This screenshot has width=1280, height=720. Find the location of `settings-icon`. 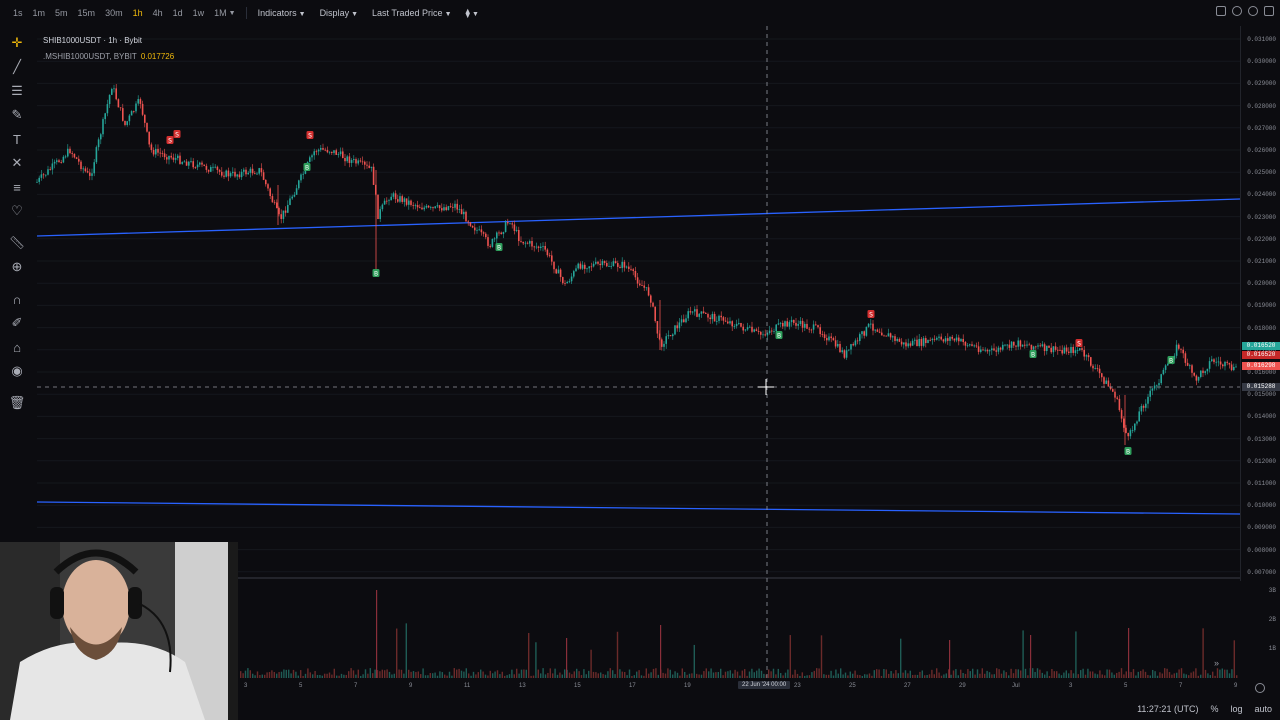

settings-icon is located at coordinates (1237, 11).